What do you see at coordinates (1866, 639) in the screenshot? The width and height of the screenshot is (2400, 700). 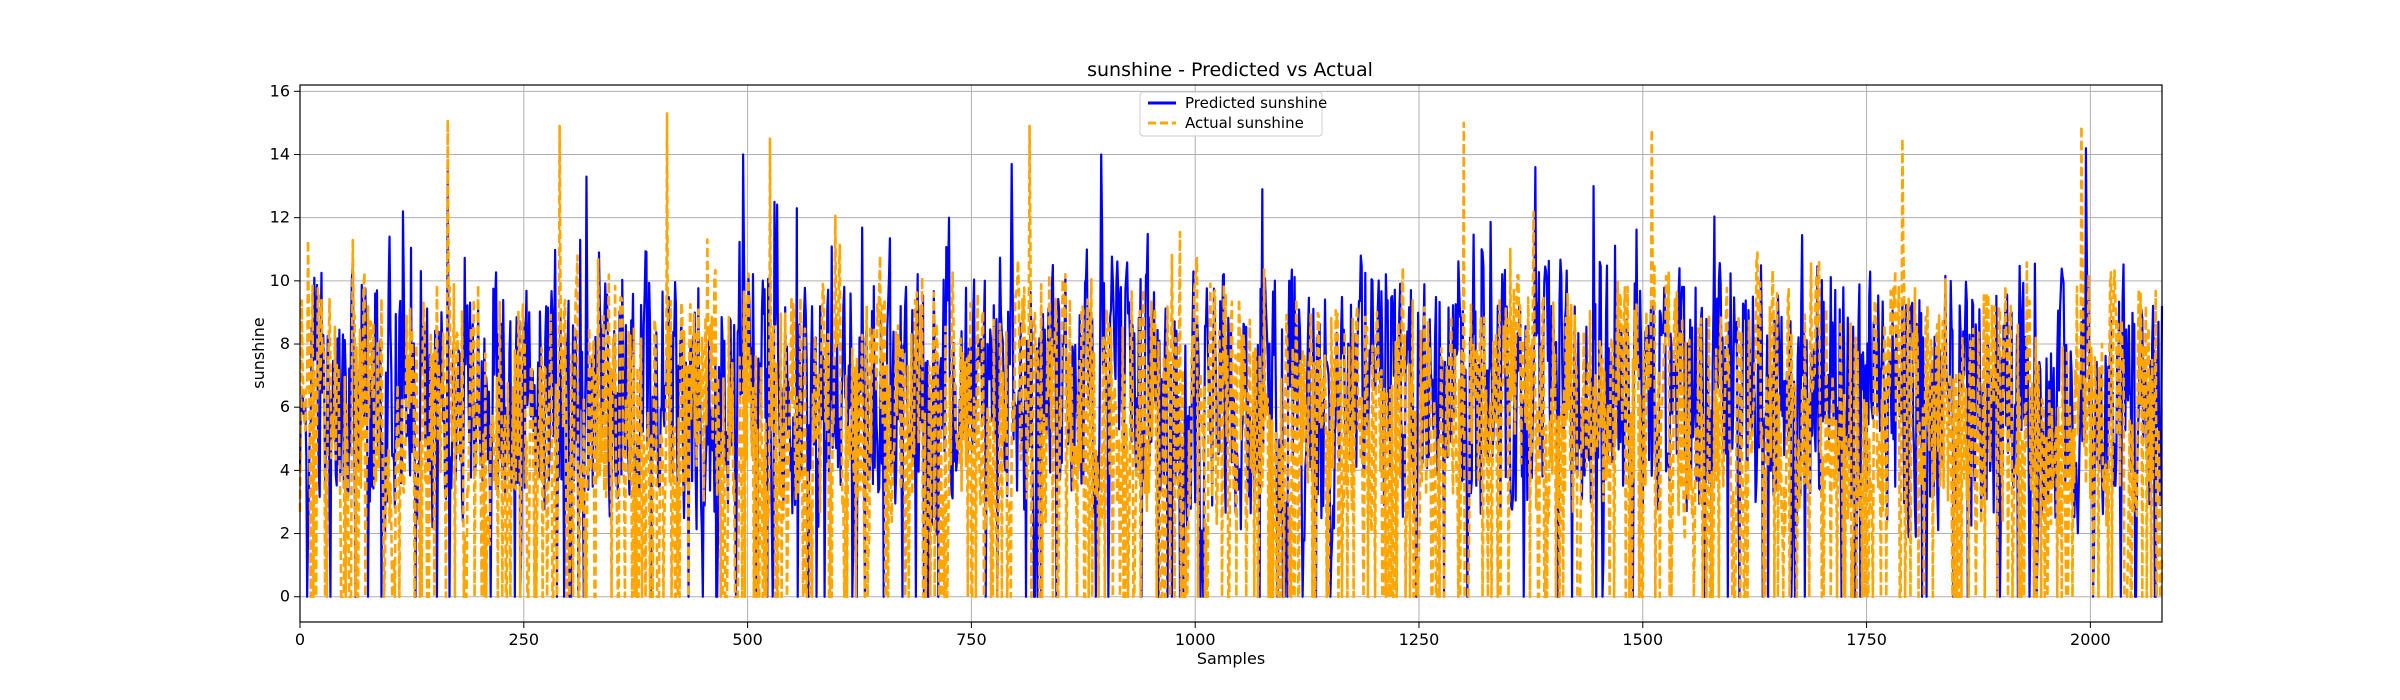 I see `x-tick-label: 1750` at bounding box center [1866, 639].